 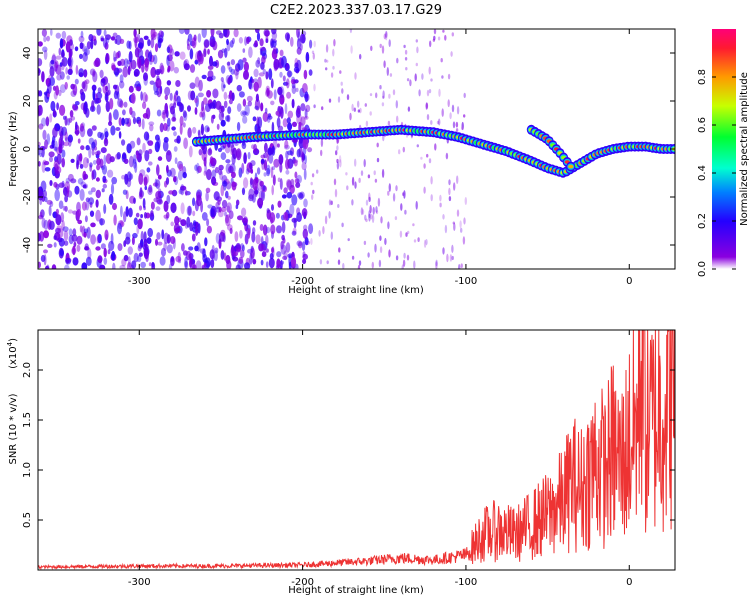 I want to click on snr-x-axis-label: Height of straight line (km), so click(x=356, y=590).